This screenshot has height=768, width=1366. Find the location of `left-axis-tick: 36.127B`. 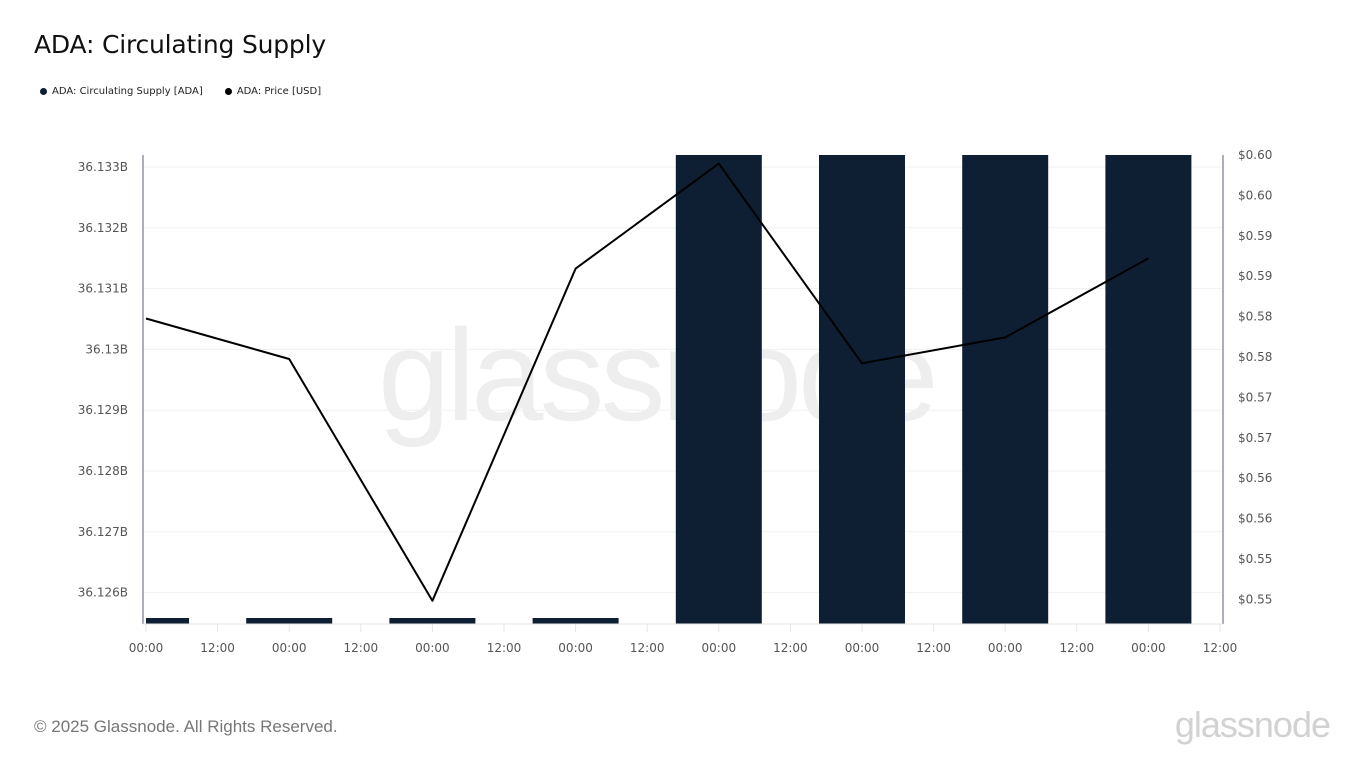

left-axis-tick: 36.127B is located at coordinates (103, 532).